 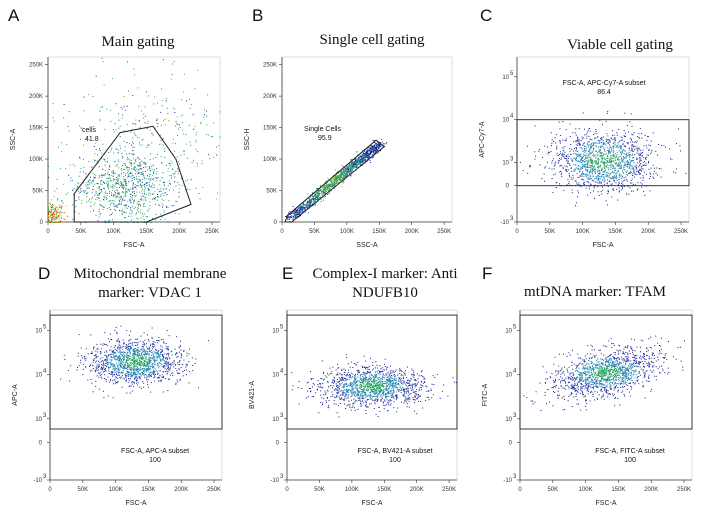 What do you see at coordinates (604, 83) in the screenshot?
I see `gate-label: FSC-A, APC-Cy7-A subset` at bounding box center [604, 83].